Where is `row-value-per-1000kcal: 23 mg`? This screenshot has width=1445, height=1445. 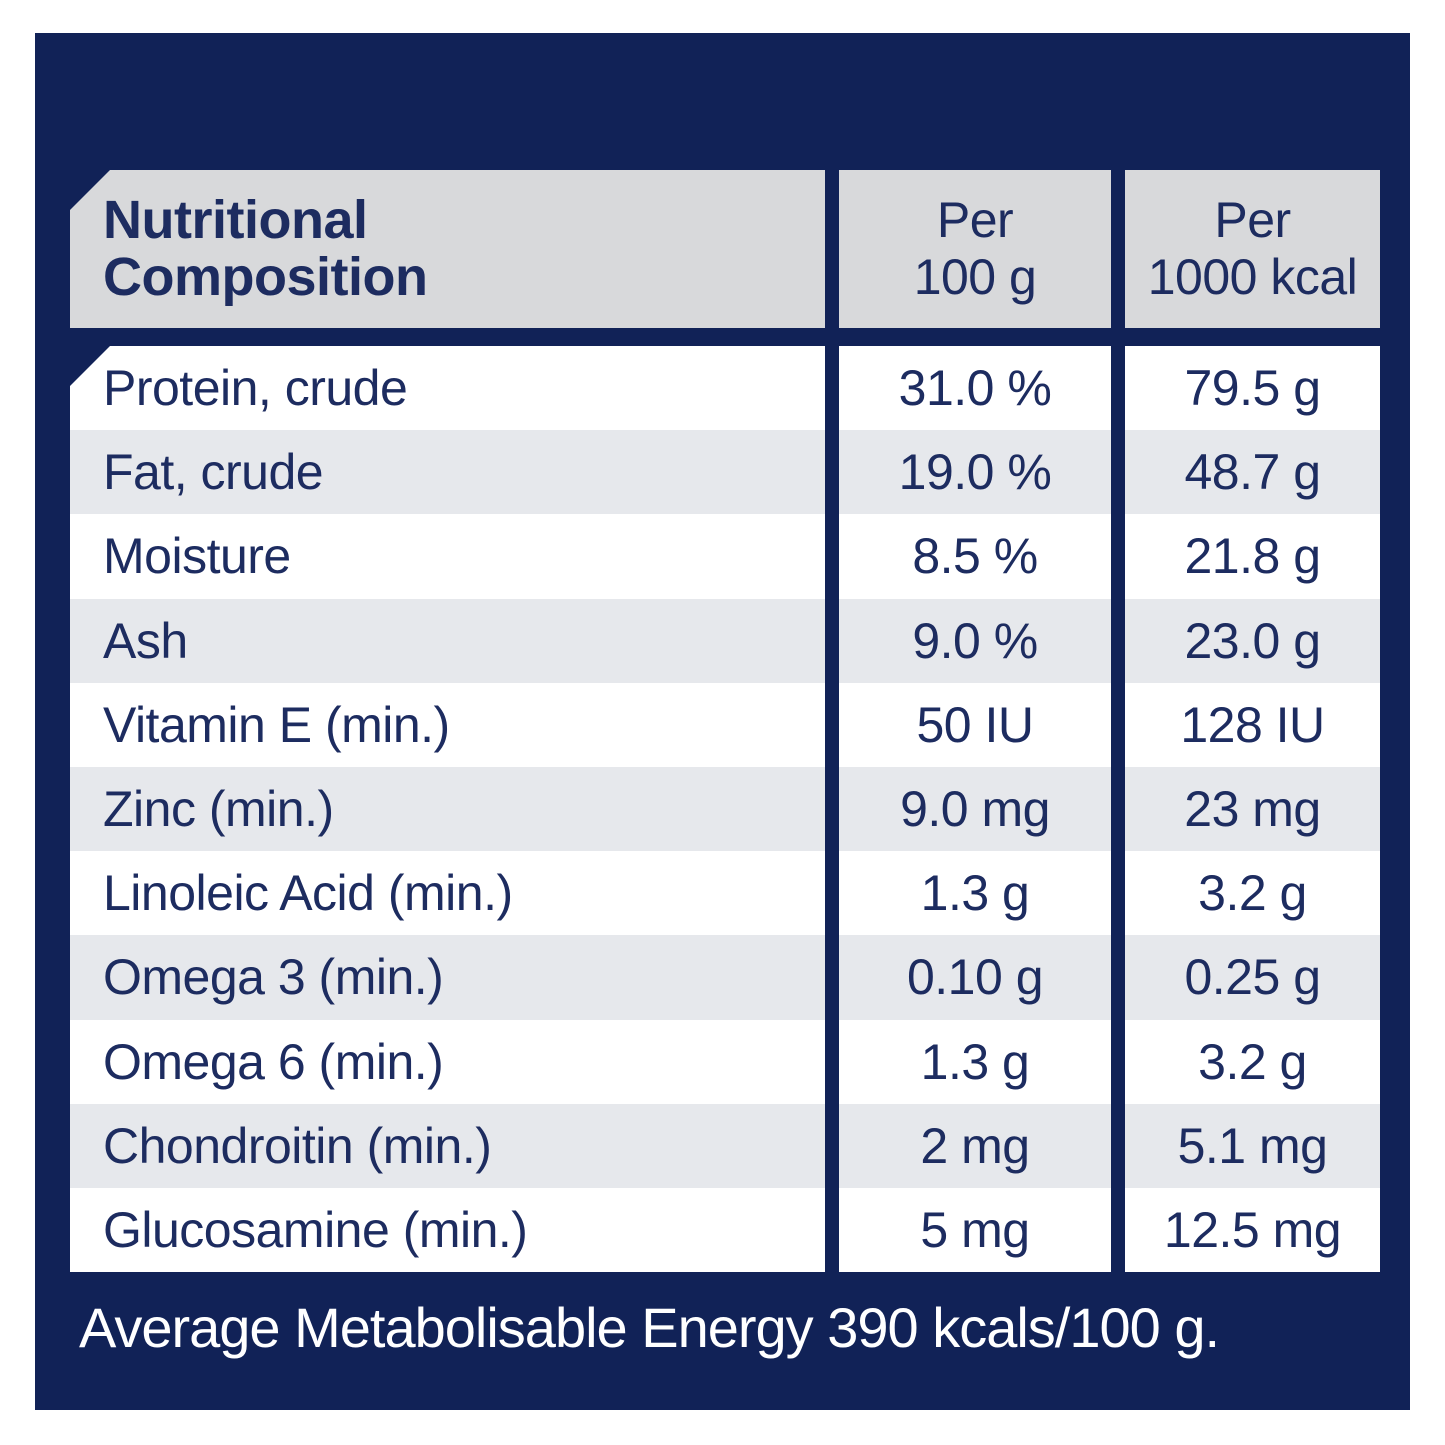 row-value-per-1000kcal: 23 mg is located at coordinates (1252, 809).